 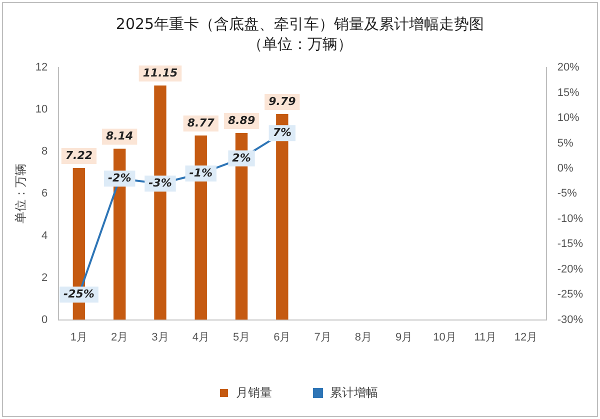 What do you see at coordinates (241, 337) in the screenshot?
I see `x-tick-label: 5月` at bounding box center [241, 337].